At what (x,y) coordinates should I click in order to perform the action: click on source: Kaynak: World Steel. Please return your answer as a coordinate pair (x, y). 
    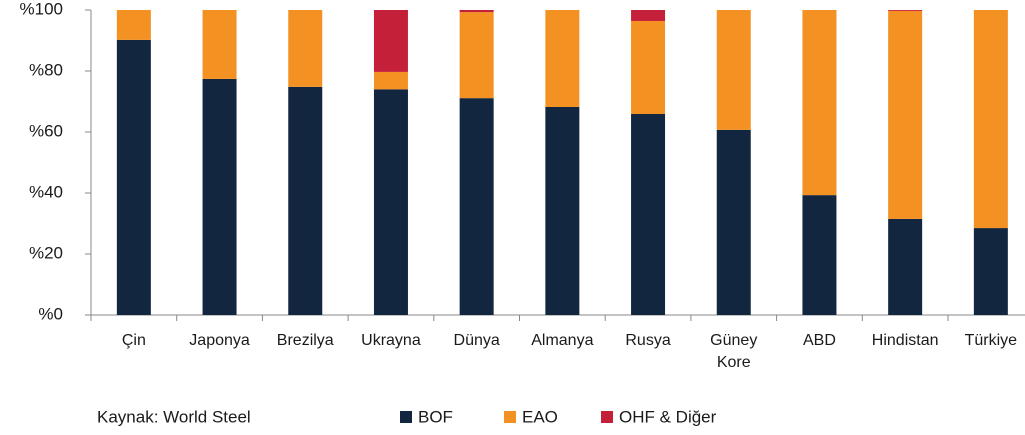
    Looking at the image, I should click on (174, 416).